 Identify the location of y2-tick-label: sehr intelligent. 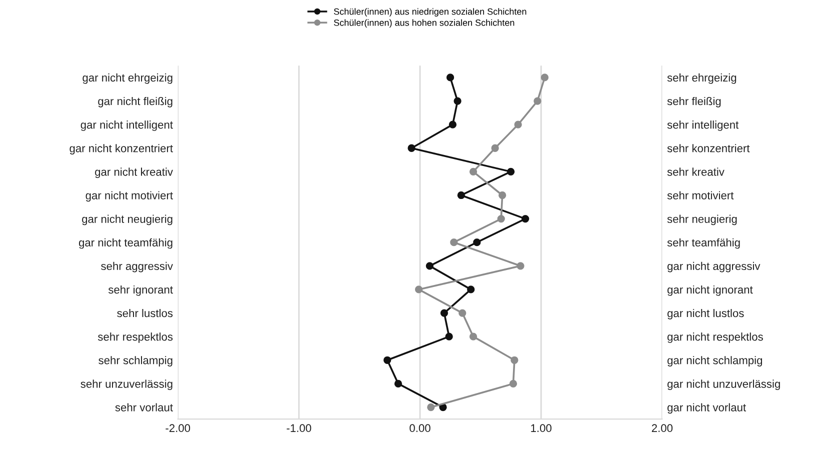
(703, 125).